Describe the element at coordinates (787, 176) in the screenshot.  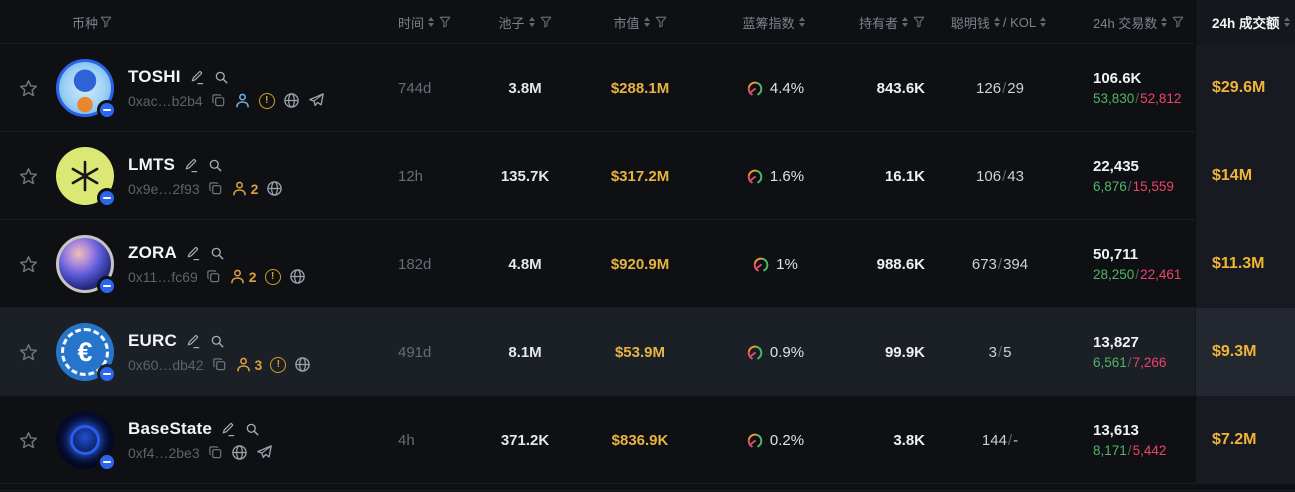
I see `bluechip-pct: 1.6%` at that location.